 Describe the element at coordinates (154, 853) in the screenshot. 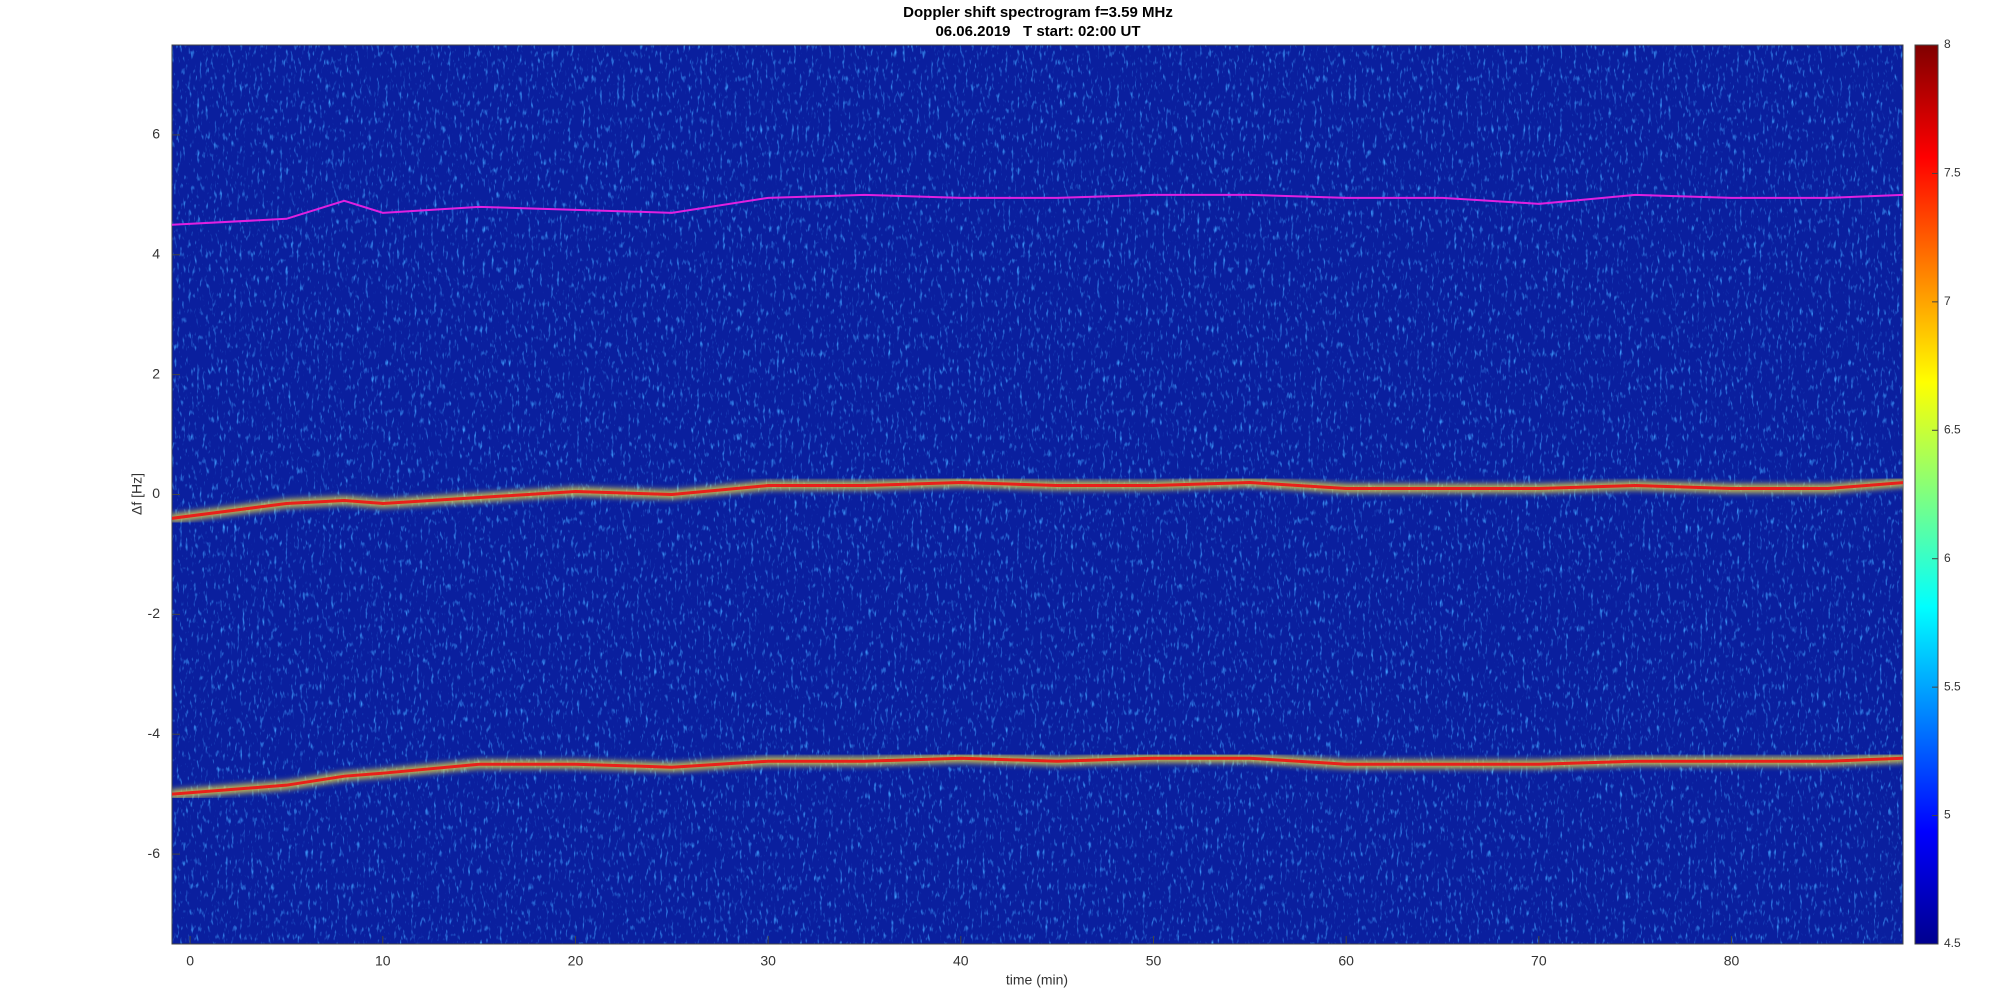

I see `y-tick-label: -6` at that location.